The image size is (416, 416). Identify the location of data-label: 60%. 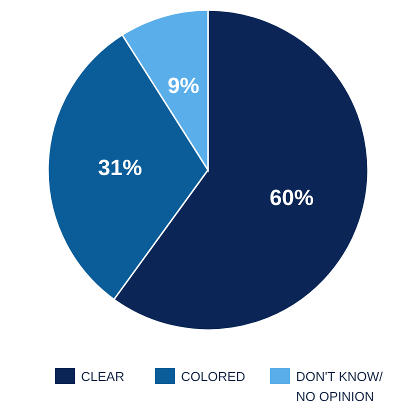
(292, 197).